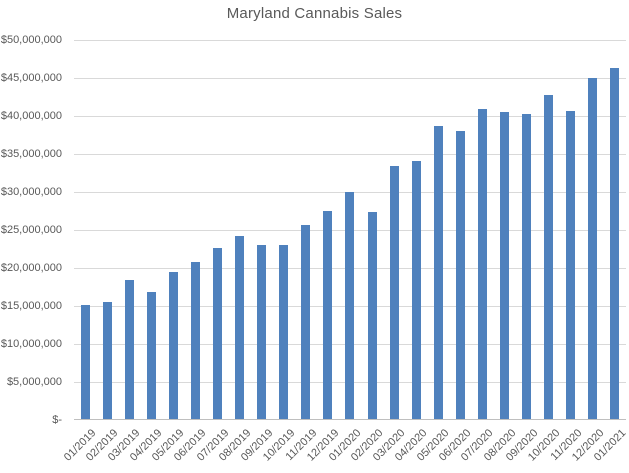 The height and width of the screenshot is (473, 629). What do you see at coordinates (85, 362) in the screenshot?
I see `bar-01/2019` at bounding box center [85, 362].